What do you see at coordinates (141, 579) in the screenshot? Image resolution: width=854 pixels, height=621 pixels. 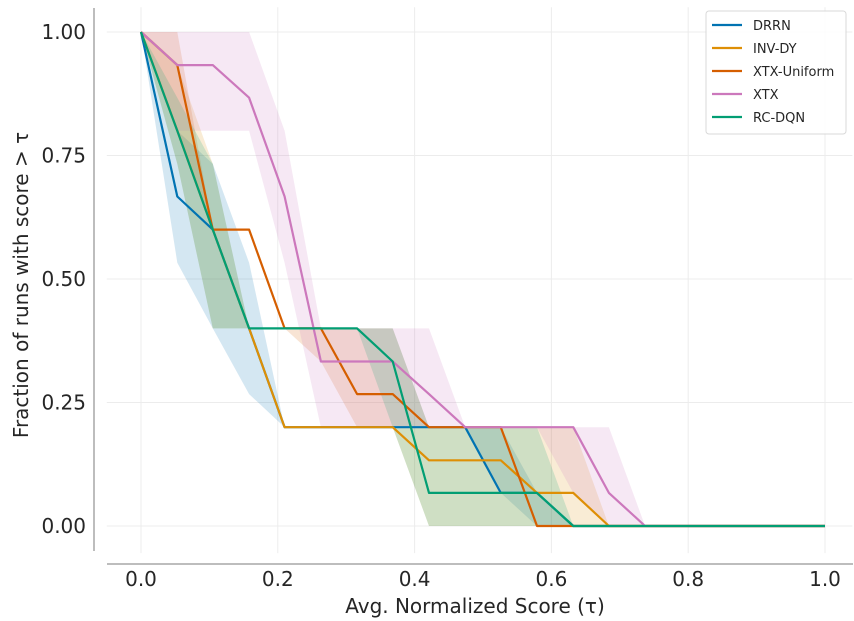 I see `x-tick-label-0: 0.0` at bounding box center [141, 579].